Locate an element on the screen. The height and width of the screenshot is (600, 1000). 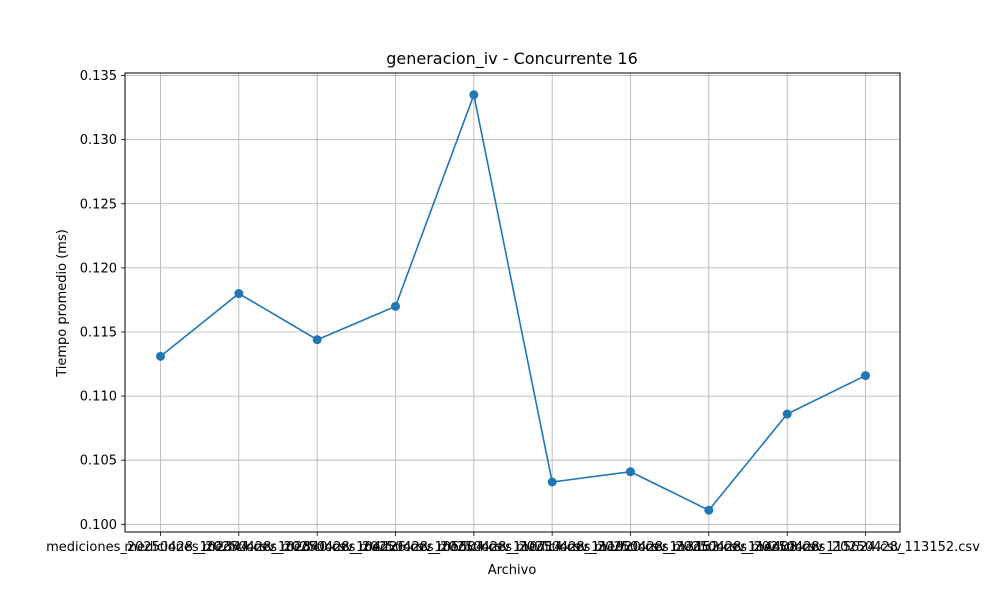
x-tick-label: mediciones_20250428_115624.csv is located at coordinates (787, 547).